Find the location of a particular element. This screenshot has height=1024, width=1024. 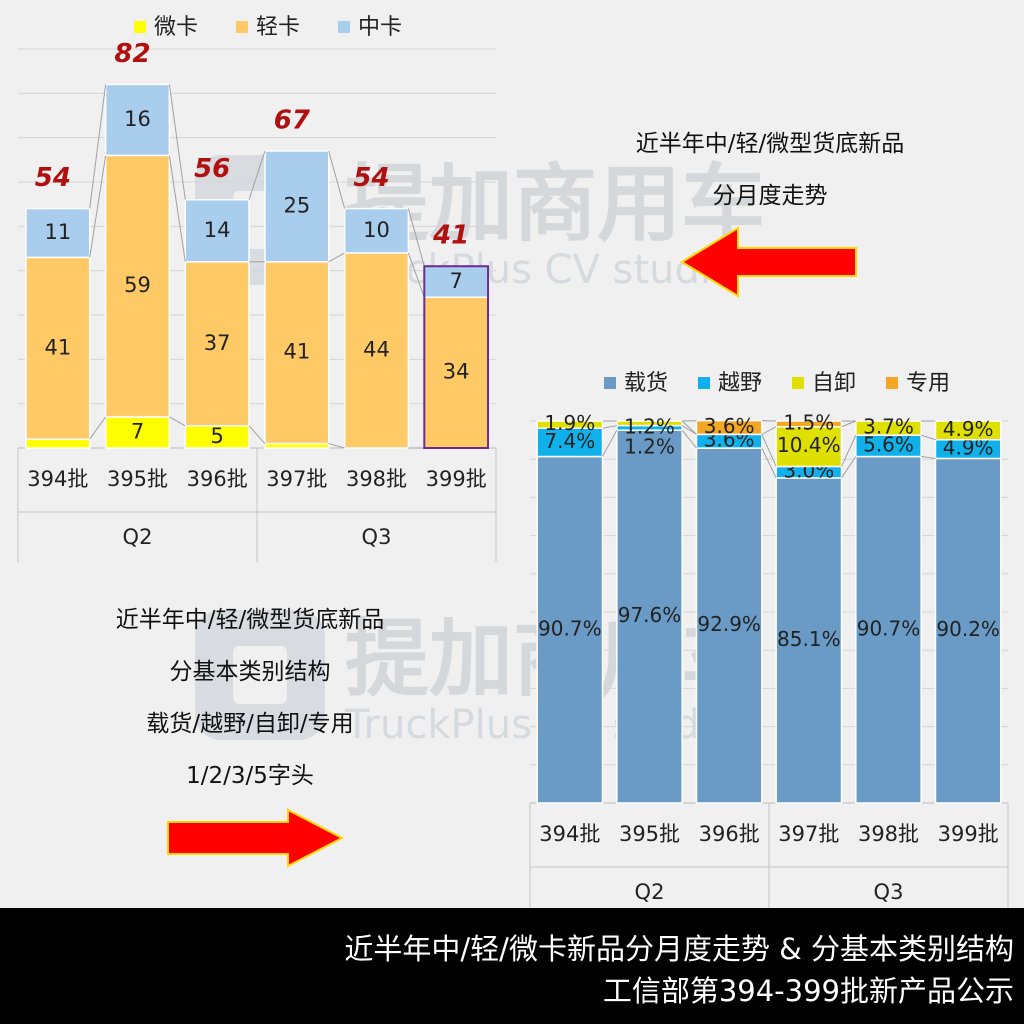

structure-note-line1: 近半年中/轻/微型货底新品 is located at coordinates (250, 620).